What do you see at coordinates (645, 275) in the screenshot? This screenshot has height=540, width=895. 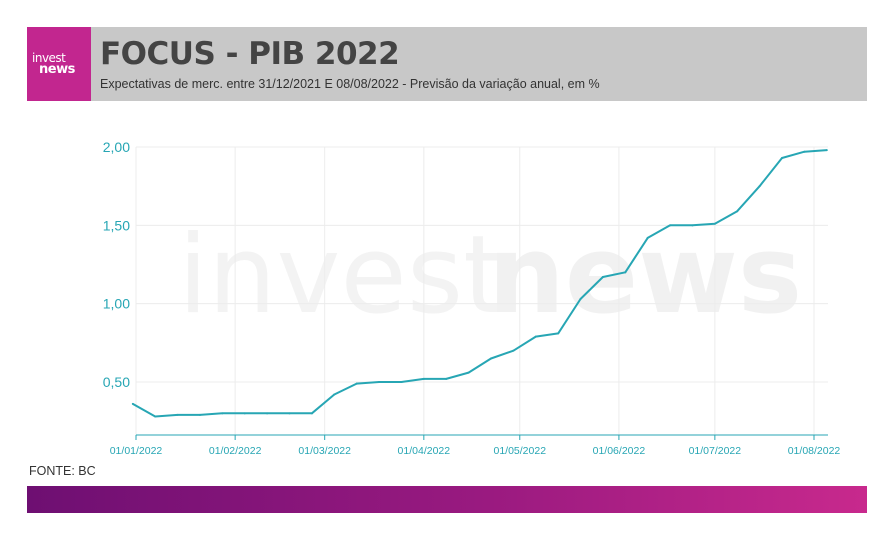 I see `watermark-text-right: news` at bounding box center [645, 275].